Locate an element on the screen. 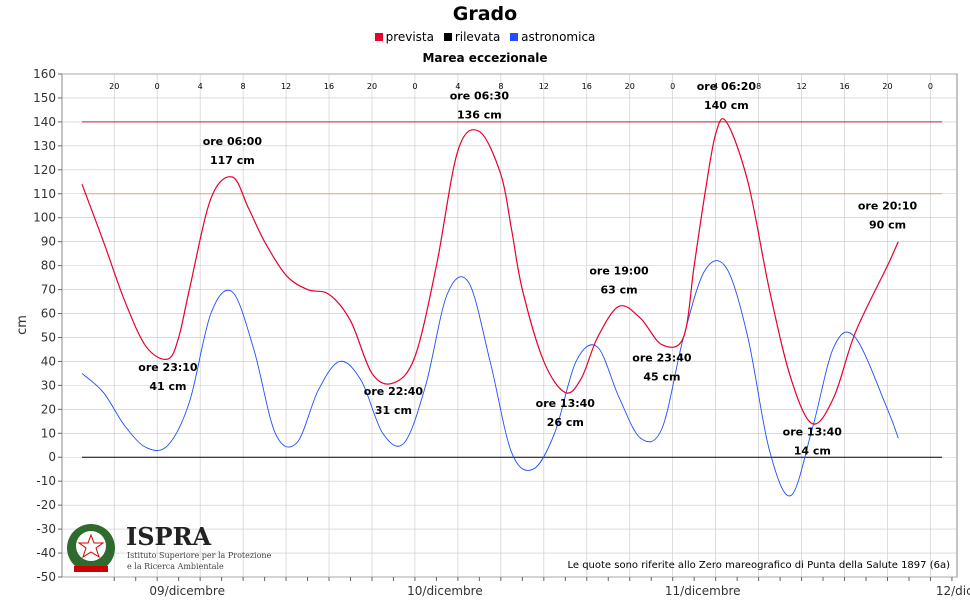  y-tick-label: 140 is located at coordinates (44, 122).